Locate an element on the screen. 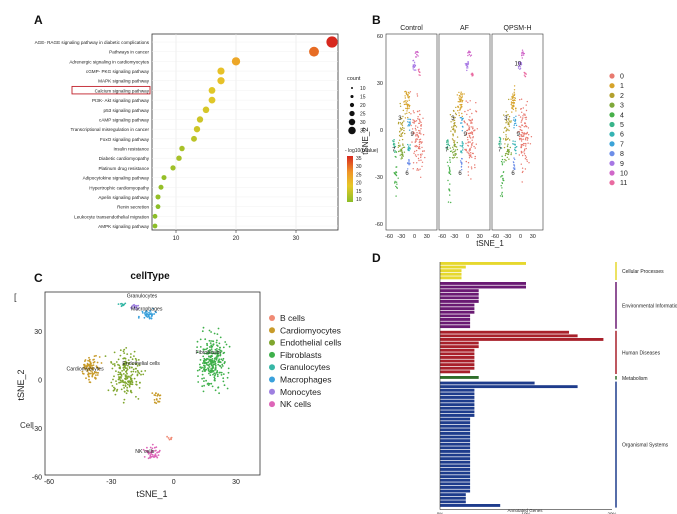  panel-a-pathway-label: Adipocytokine signaling pathway is located at coordinates (116, 178).